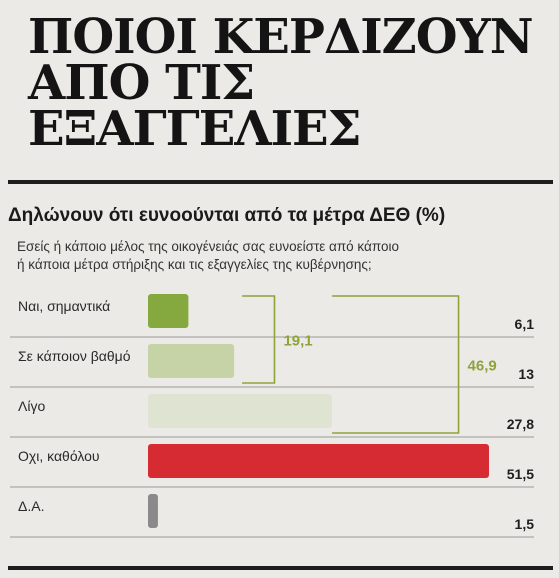 This screenshot has width=559, height=578. Describe the element at coordinates (59, 456) in the screenshot. I see `category-label: Οχι, καθόλου` at that location.